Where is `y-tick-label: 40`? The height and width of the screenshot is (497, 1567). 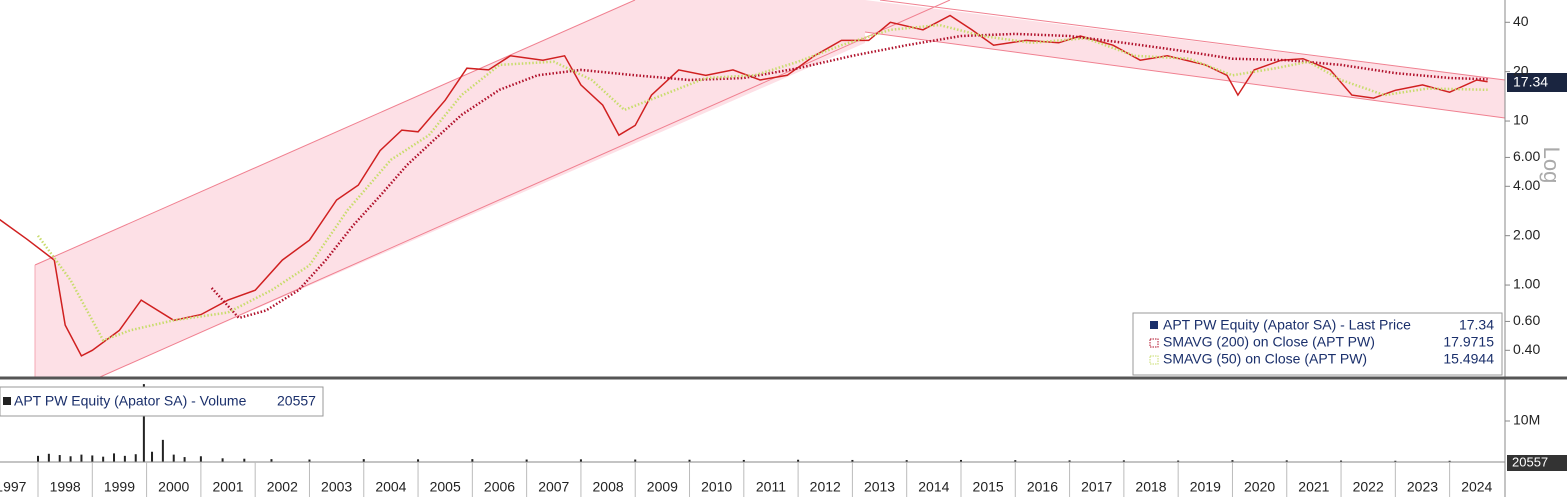
y-tick-label: 40 is located at coordinates (1521, 21).